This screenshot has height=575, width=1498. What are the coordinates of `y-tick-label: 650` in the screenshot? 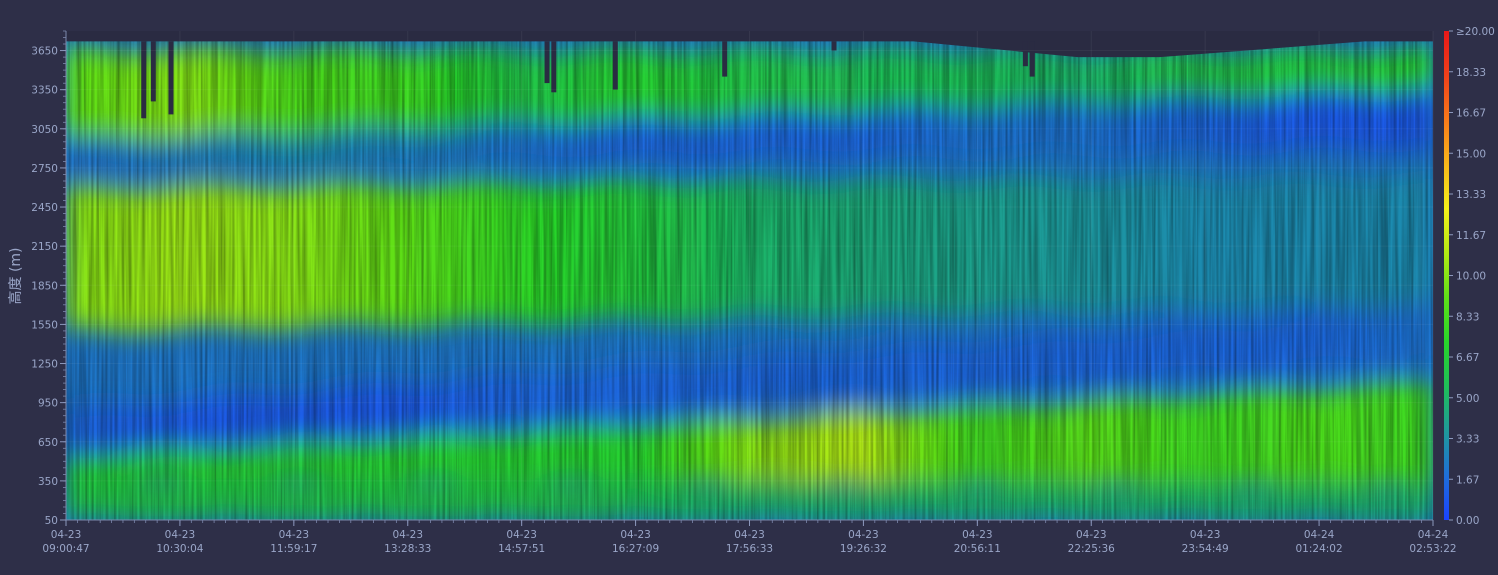 It's located at (48, 443).